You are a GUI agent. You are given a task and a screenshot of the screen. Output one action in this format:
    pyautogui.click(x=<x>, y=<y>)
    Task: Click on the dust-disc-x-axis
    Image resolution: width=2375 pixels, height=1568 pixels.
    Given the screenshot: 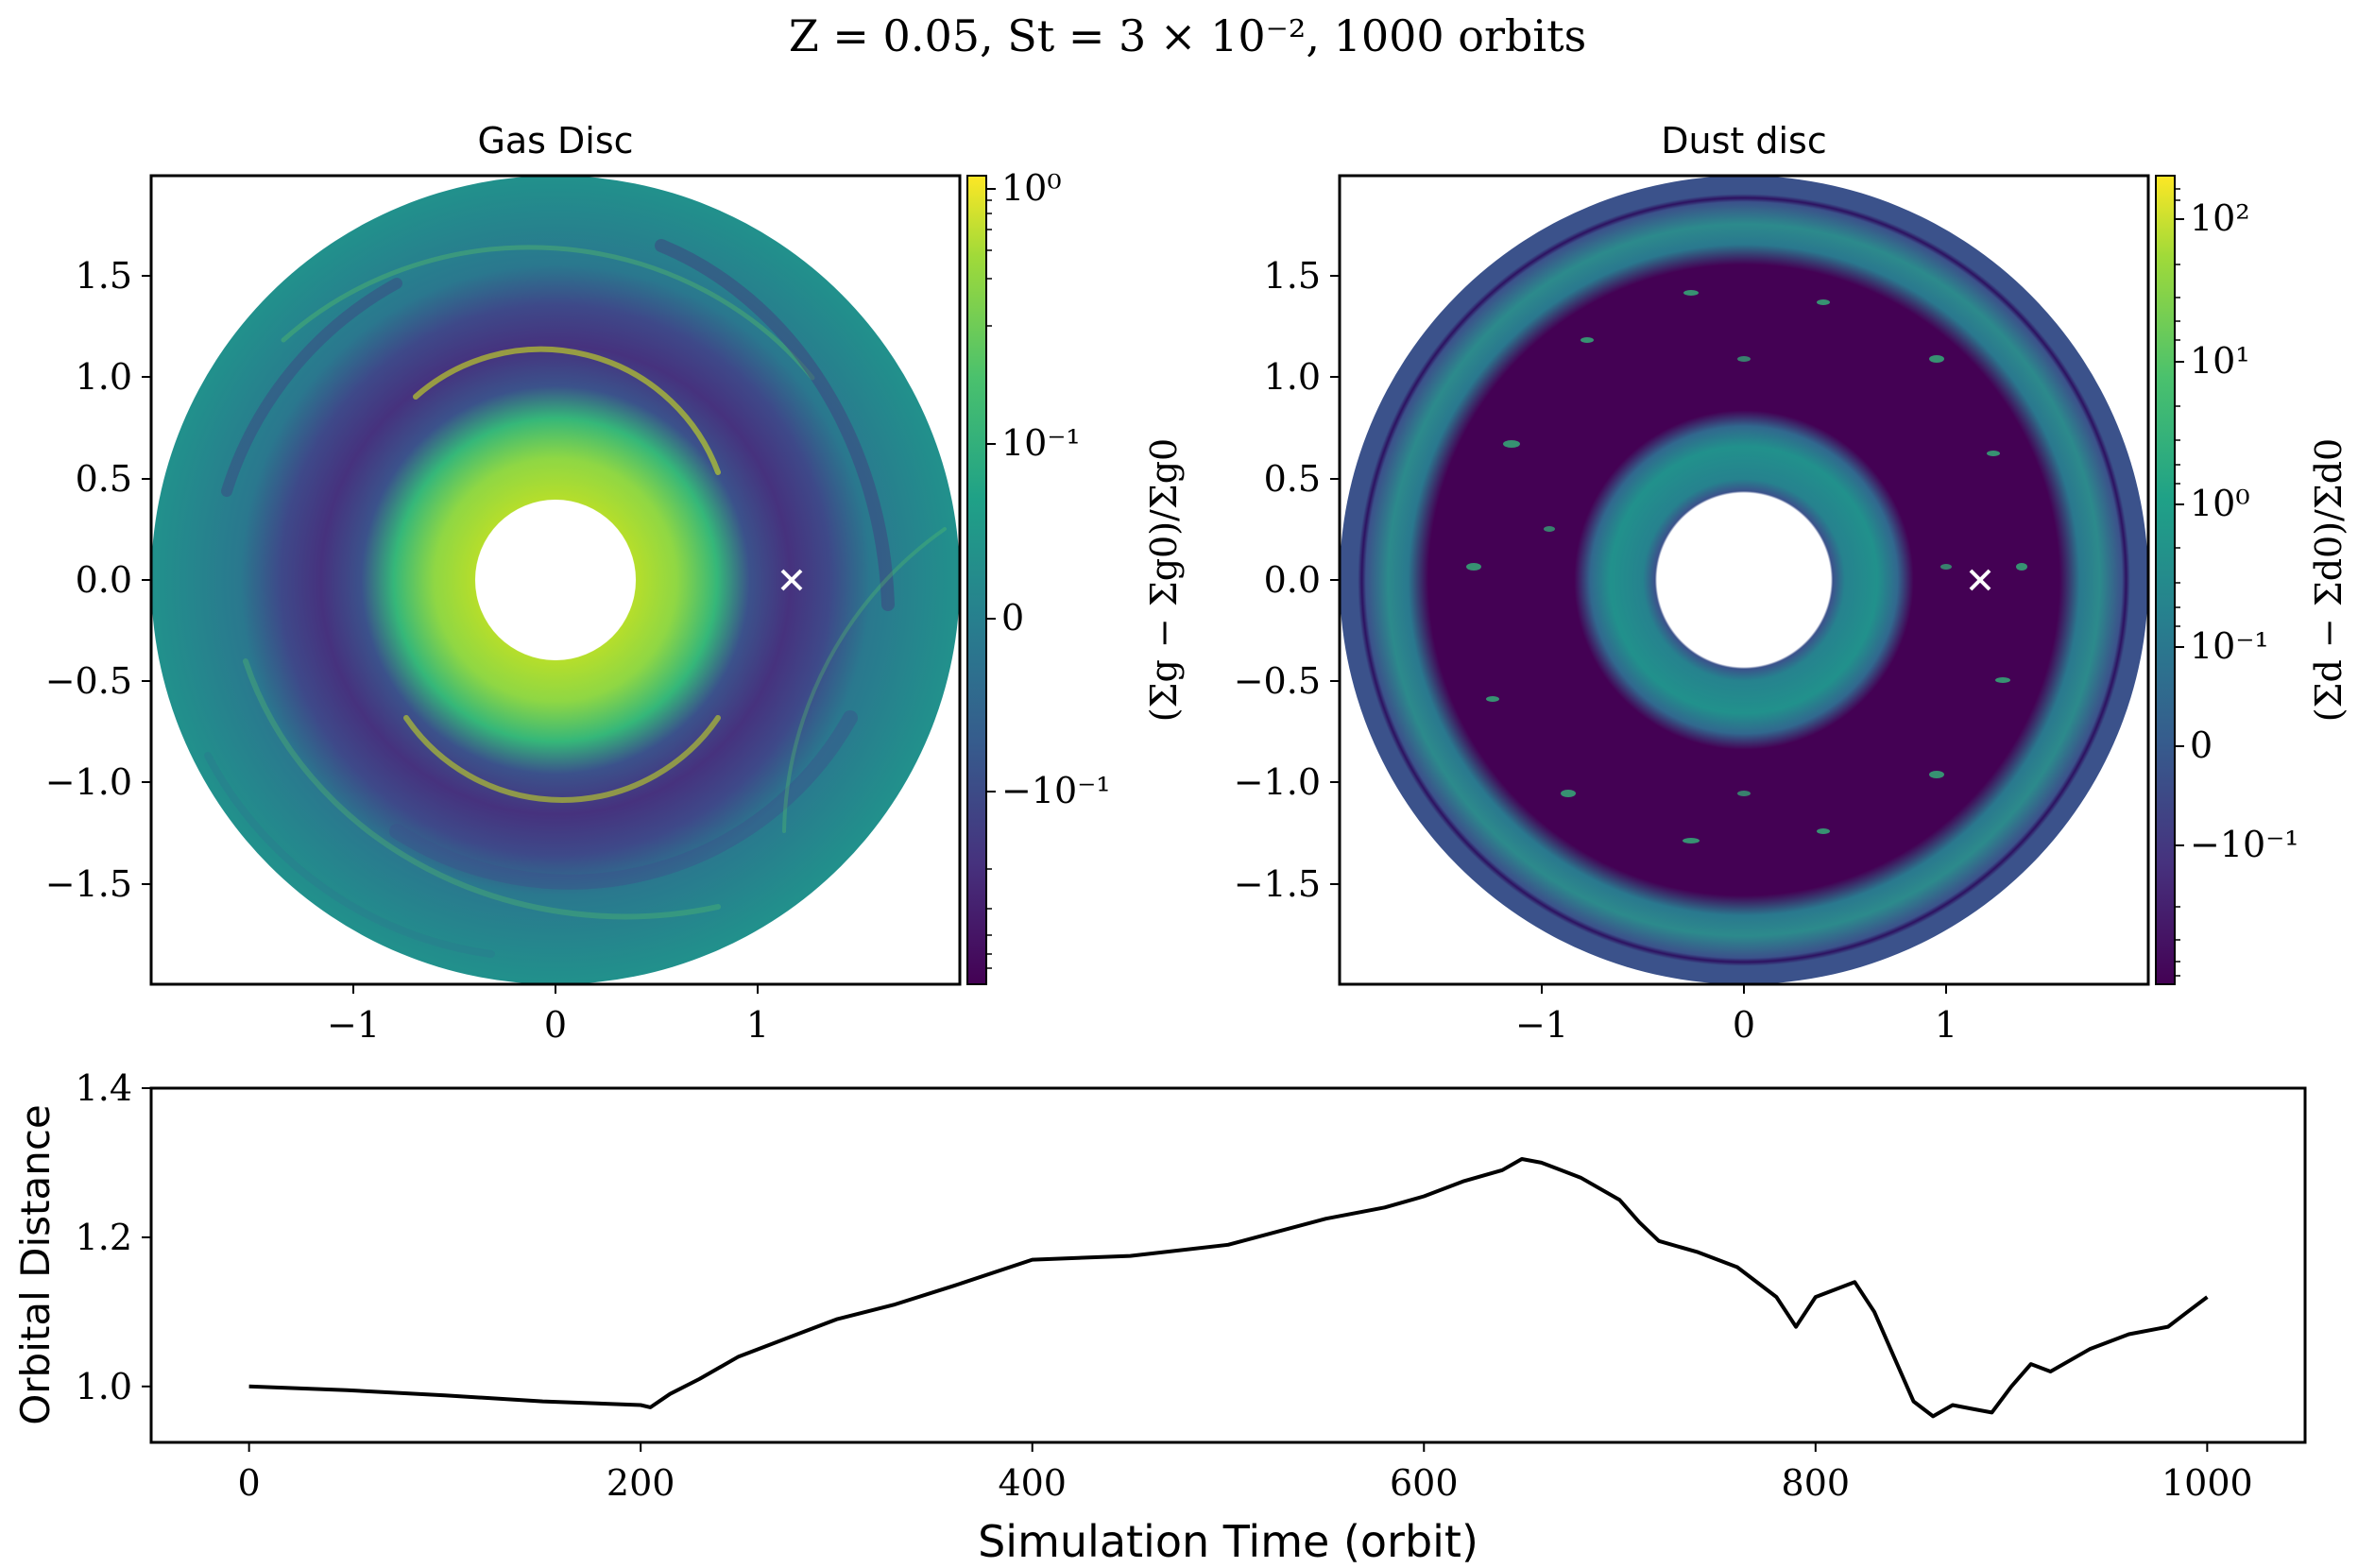 What is the action you would take?
    pyautogui.click(x=1744, y=989)
    